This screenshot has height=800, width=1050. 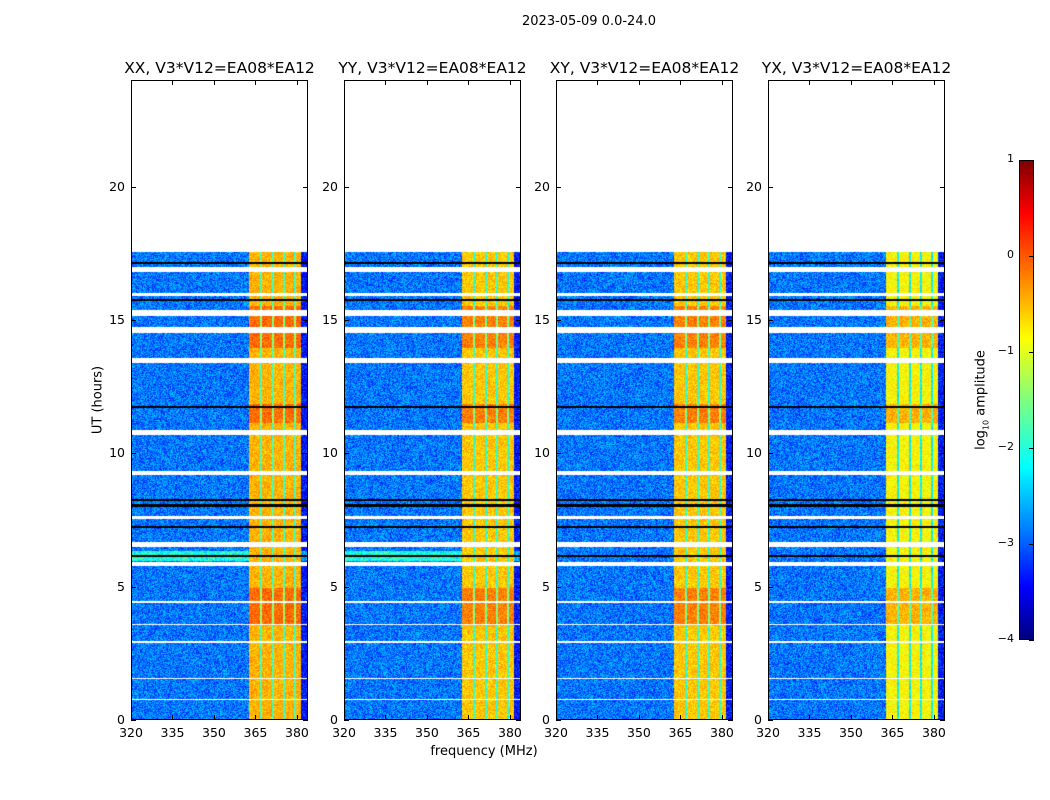 I want to click on panel-title: YY, V3*V12=EA08*EA12, so click(x=432, y=68).